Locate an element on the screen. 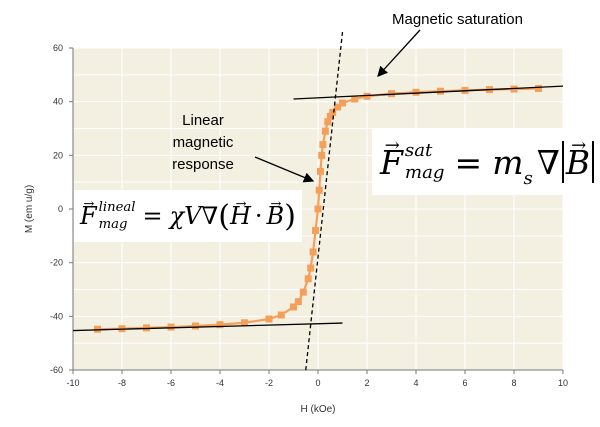  x-tick-label: -2 is located at coordinates (269, 383).